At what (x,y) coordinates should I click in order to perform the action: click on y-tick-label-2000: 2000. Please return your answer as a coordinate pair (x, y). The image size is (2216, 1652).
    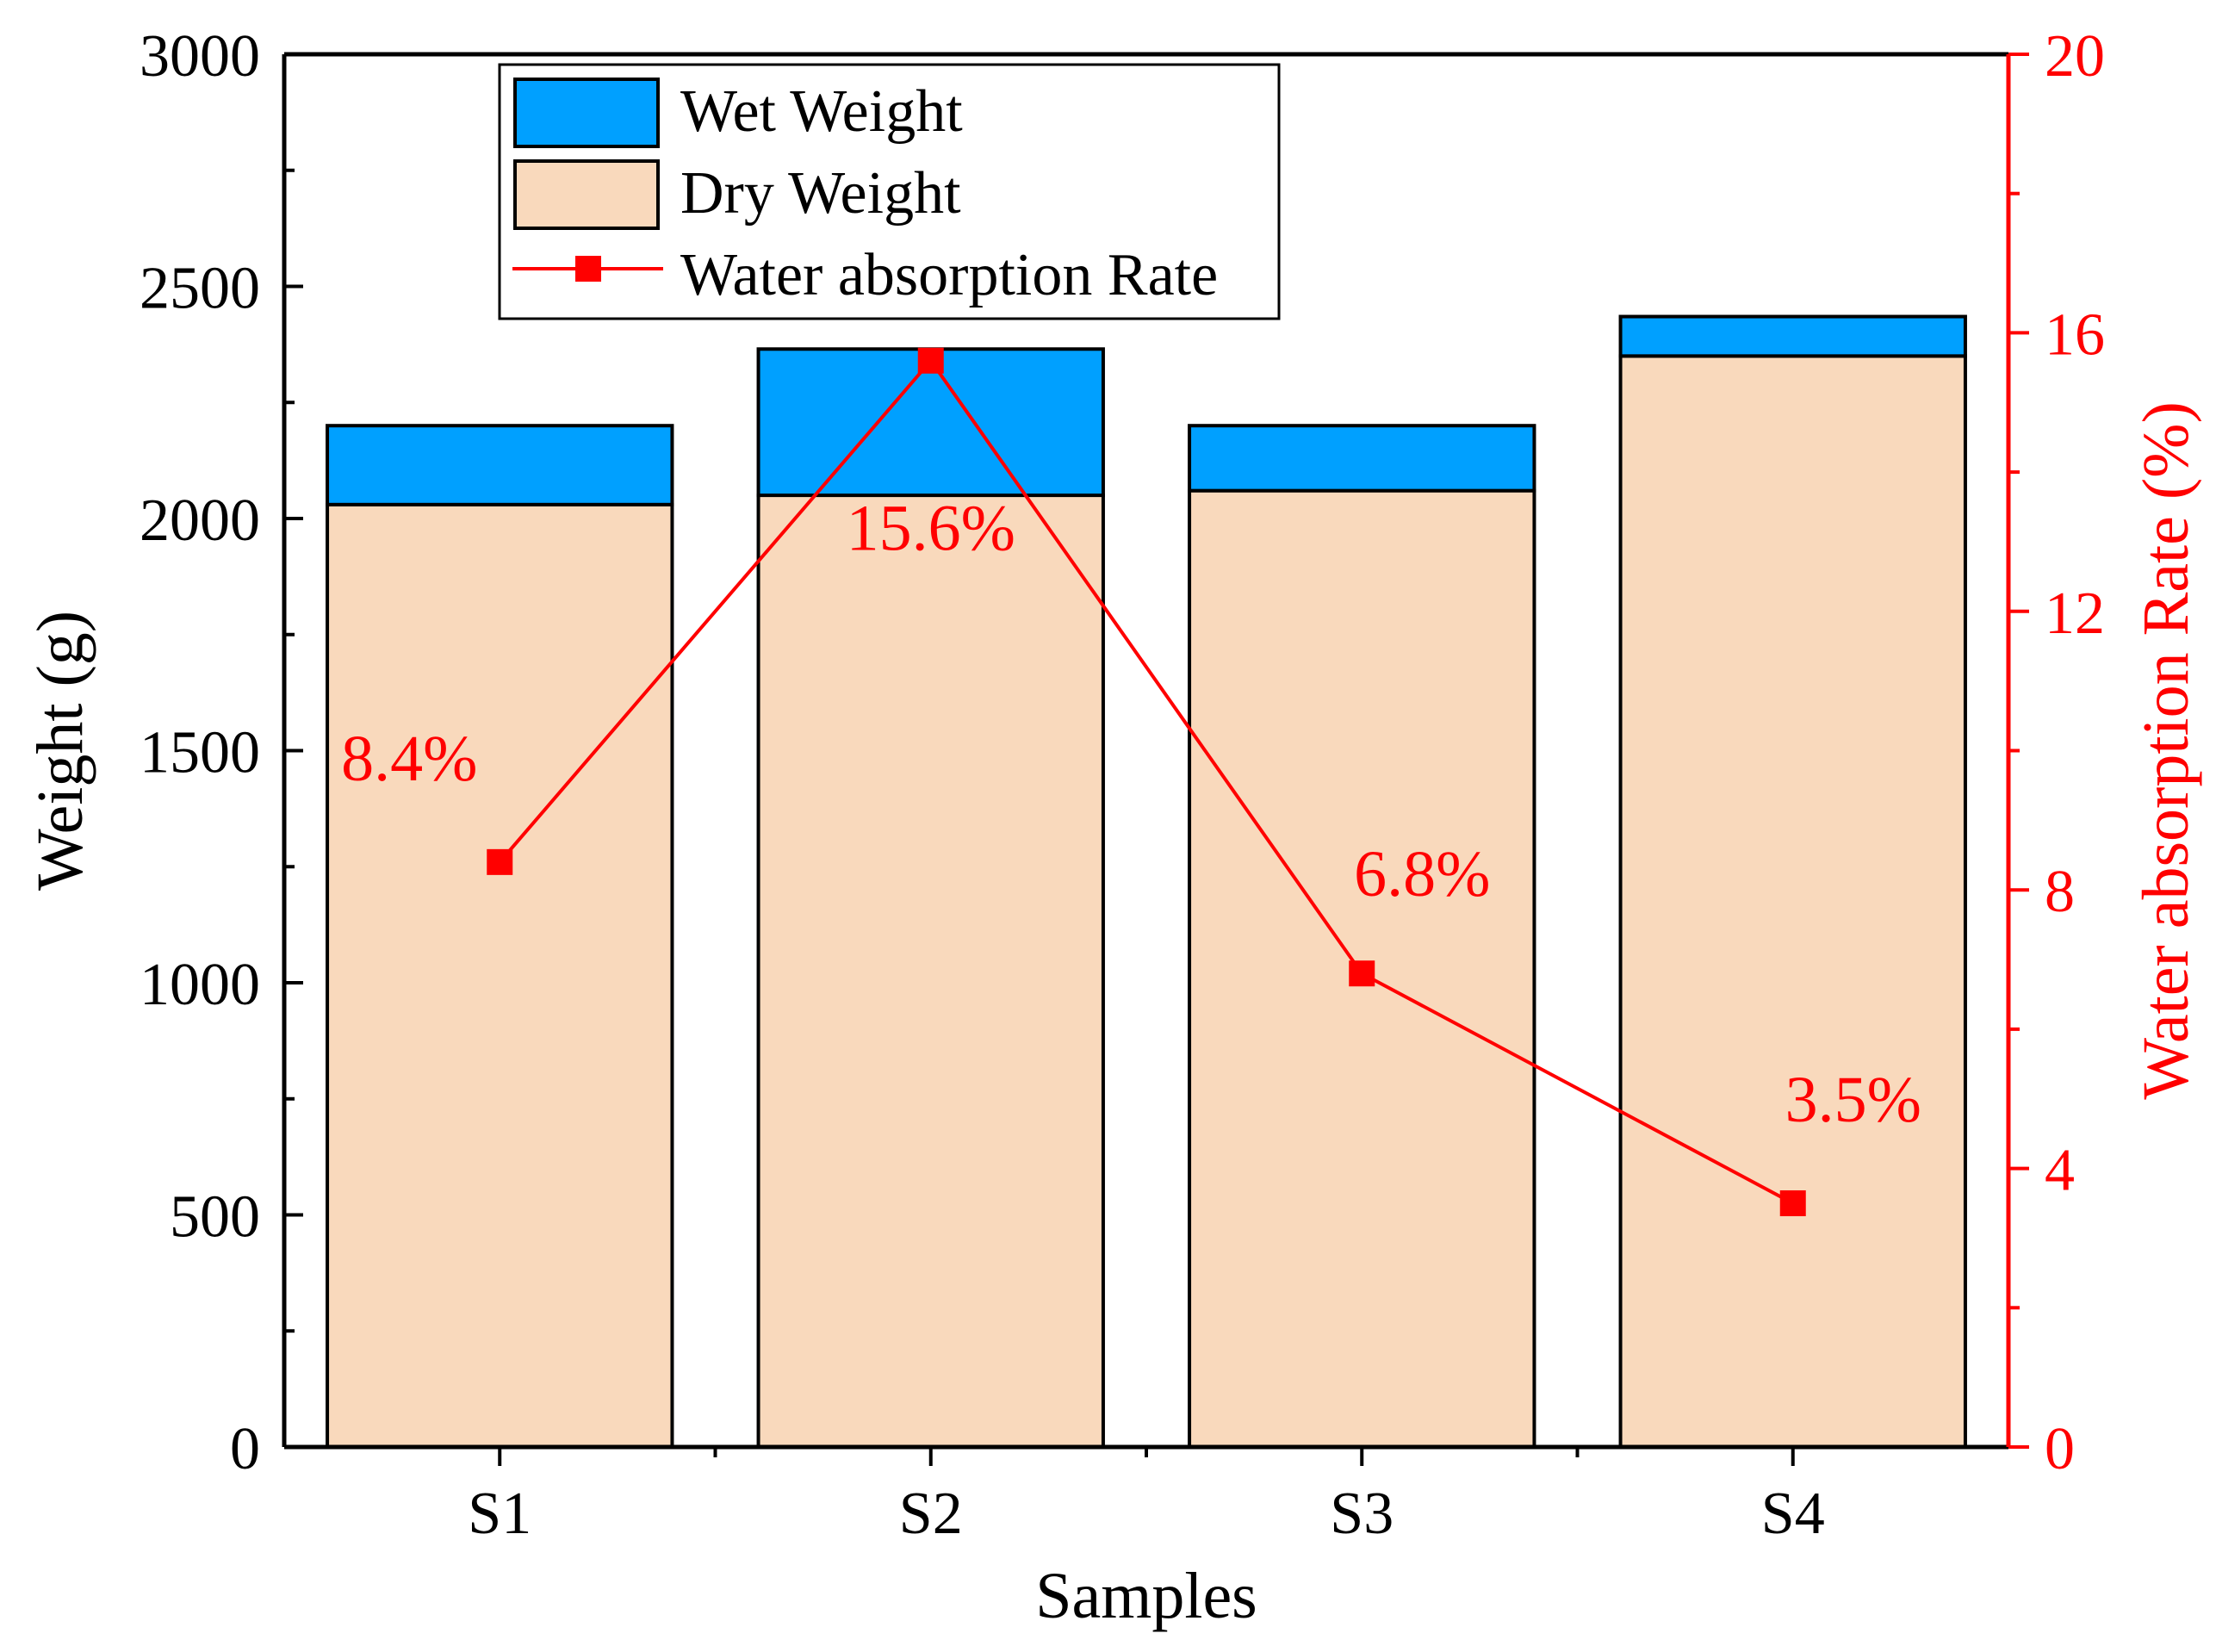
    Looking at the image, I should click on (200, 521).